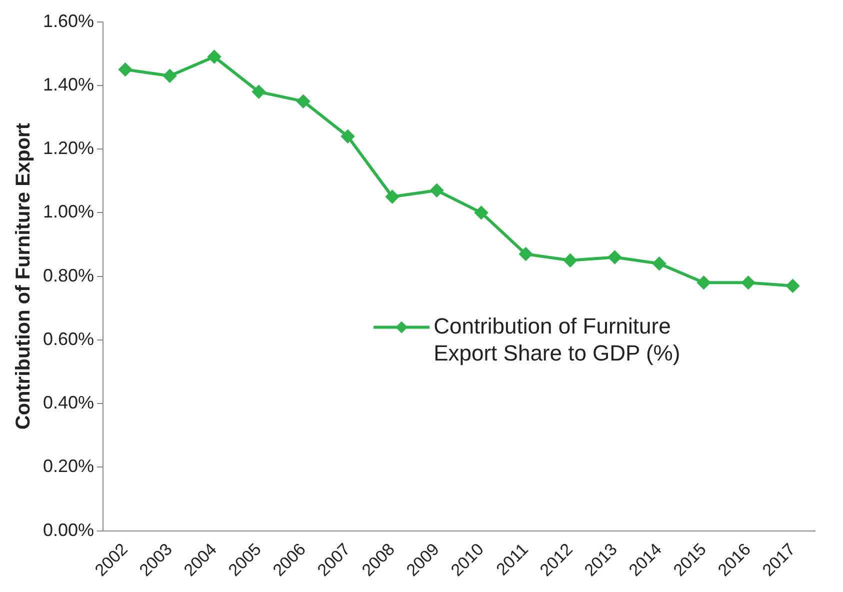  What do you see at coordinates (68, 275) in the screenshot?
I see `y-tick-label: 0.80%` at bounding box center [68, 275].